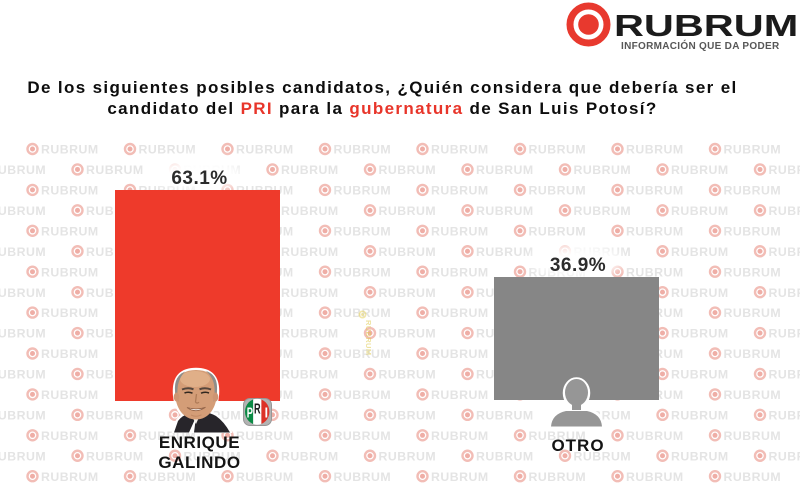  What do you see at coordinates (266, 413) in the screenshot?
I see `svg-text: I` at bounding box center [266, 413].